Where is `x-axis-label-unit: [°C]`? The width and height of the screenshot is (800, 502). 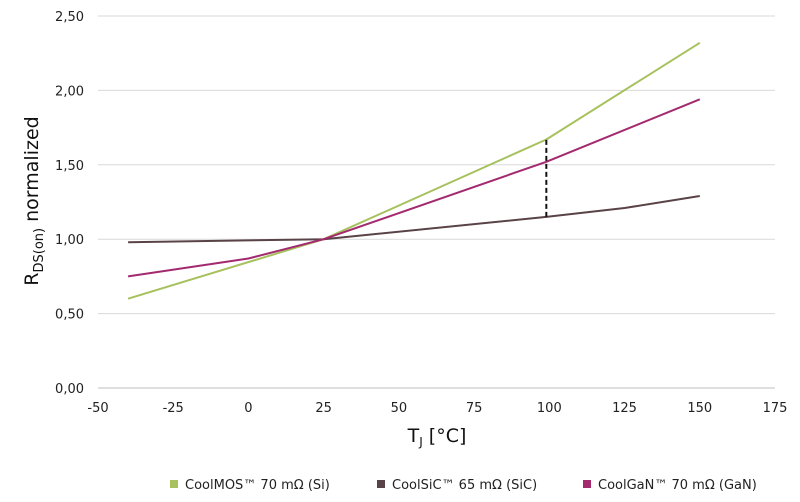 x-axis-label-unit: [°C] is located at coordinates (445, 436).